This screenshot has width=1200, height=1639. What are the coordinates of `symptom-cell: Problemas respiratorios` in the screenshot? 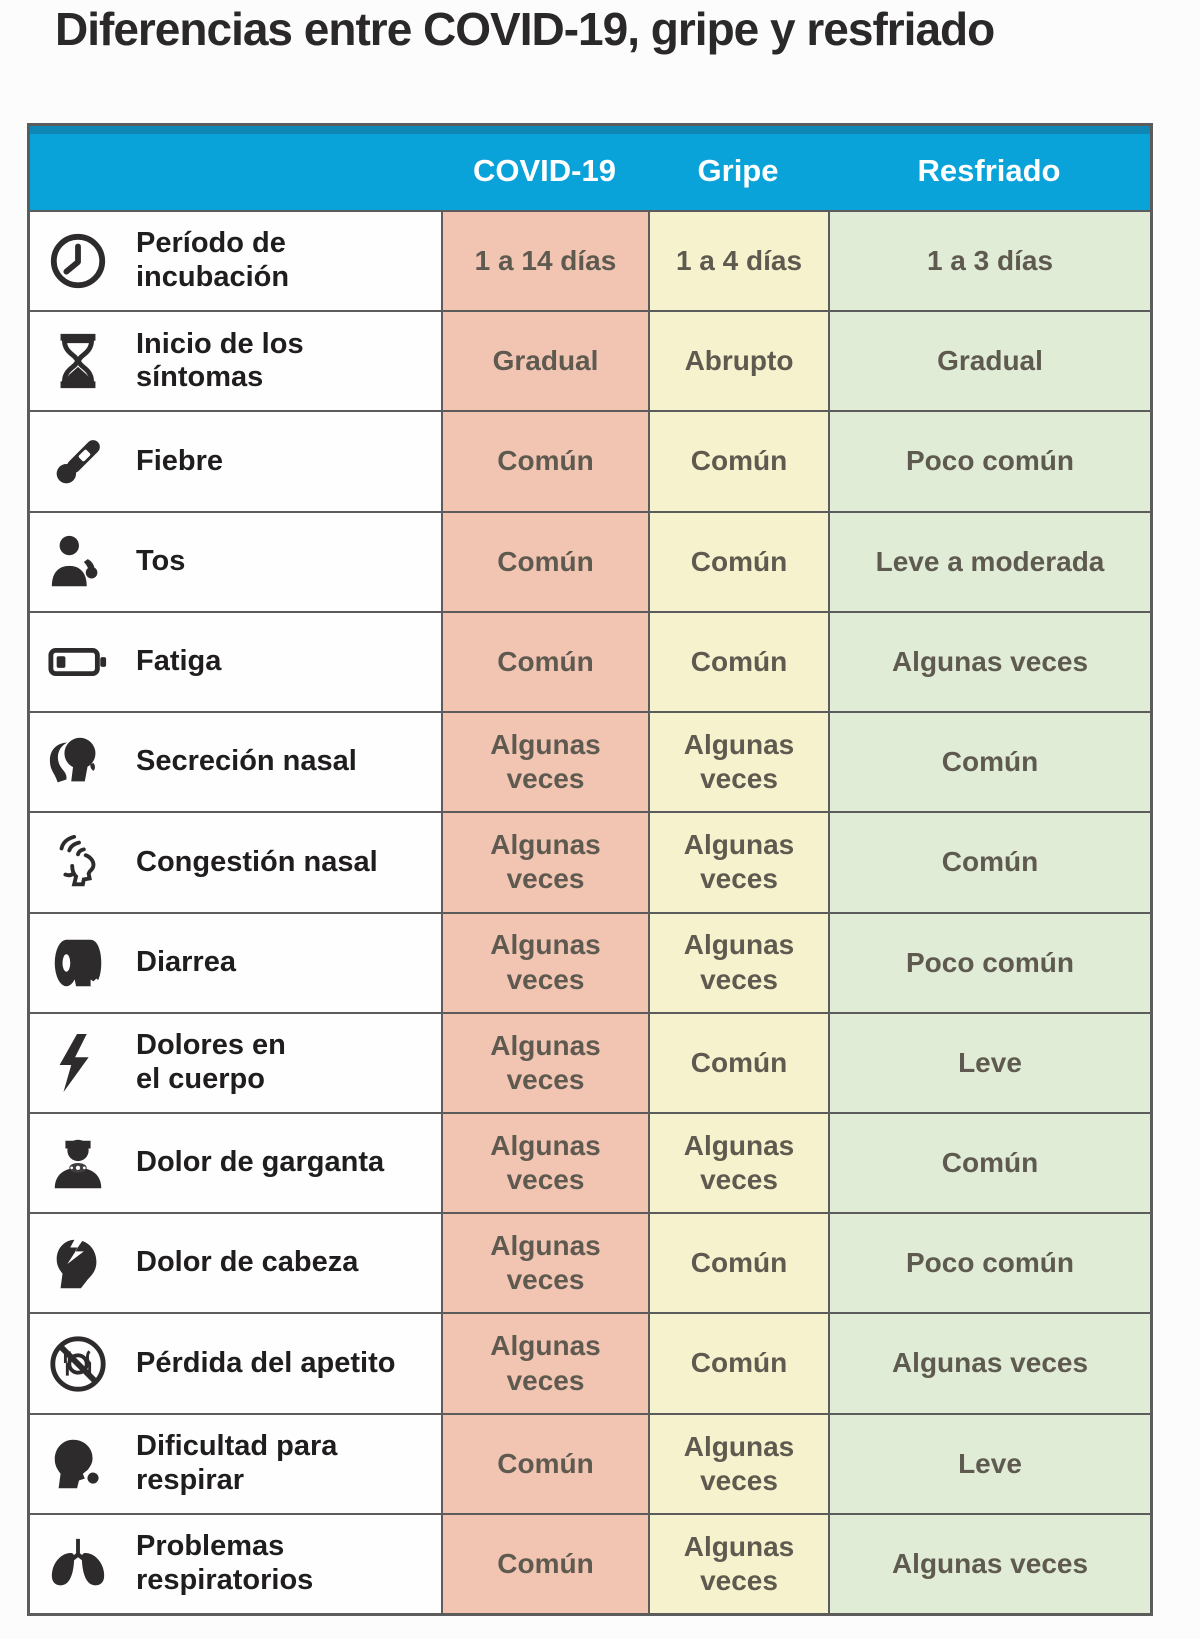 It's located at (235, 1564).